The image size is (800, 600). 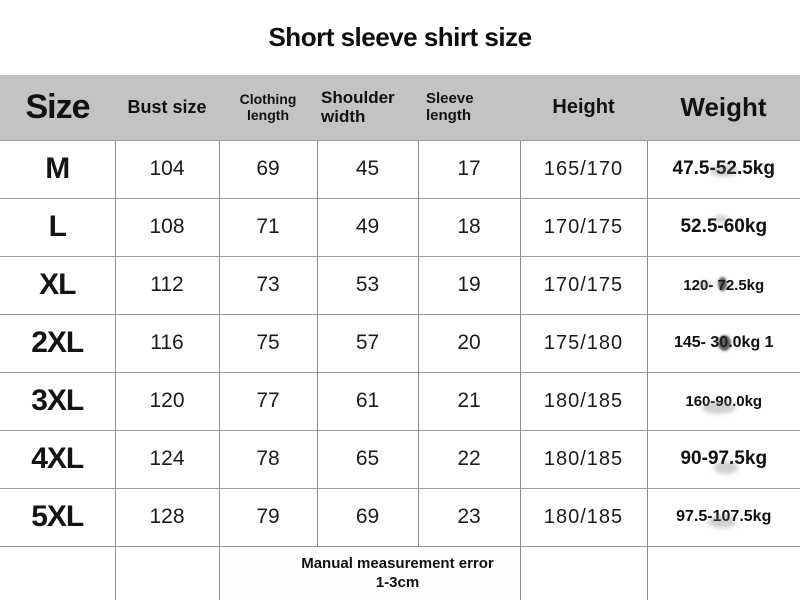 What do you see at coordinates (166, 284) in the screenshot?
I see `cell-bust: 112` at bounding box center [166, 284].